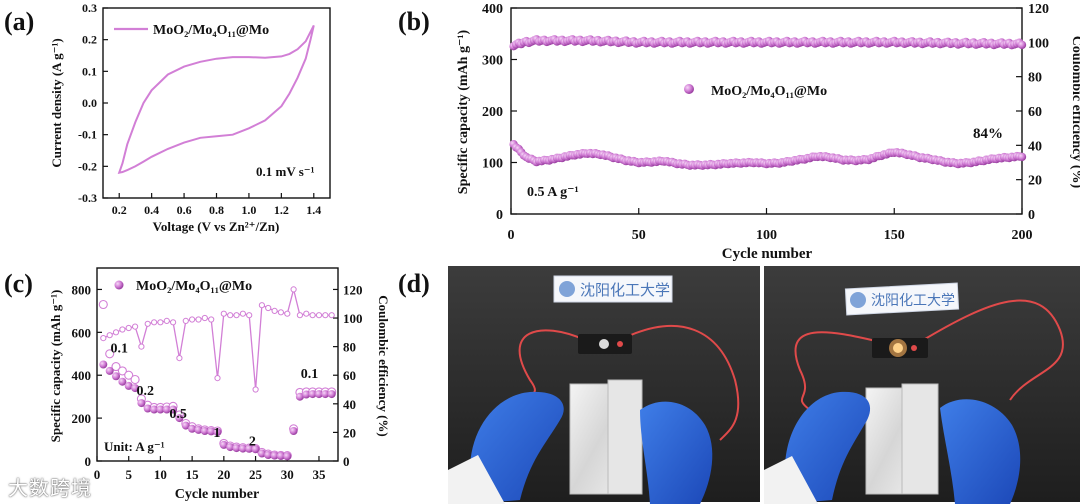 The image size is (1080, 504). I want to click on panel-a-legend-text: MoO₂/Mo₄O₁₁@Mo, so click(211, 30).